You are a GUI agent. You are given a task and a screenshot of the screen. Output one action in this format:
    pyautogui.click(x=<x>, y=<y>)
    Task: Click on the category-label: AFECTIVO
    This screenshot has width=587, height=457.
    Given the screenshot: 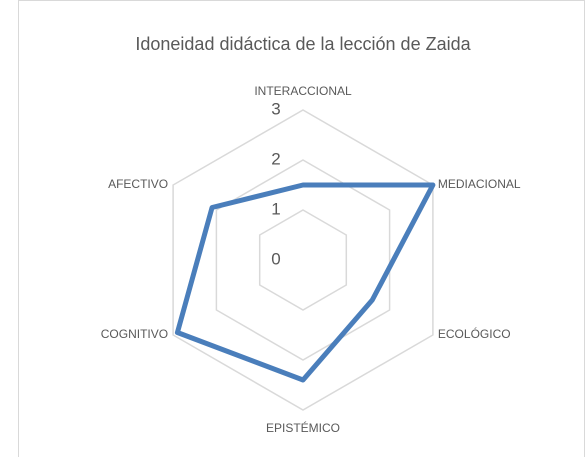 What is the action you would take?
    pyautogui.click(x=138, y=184)
    